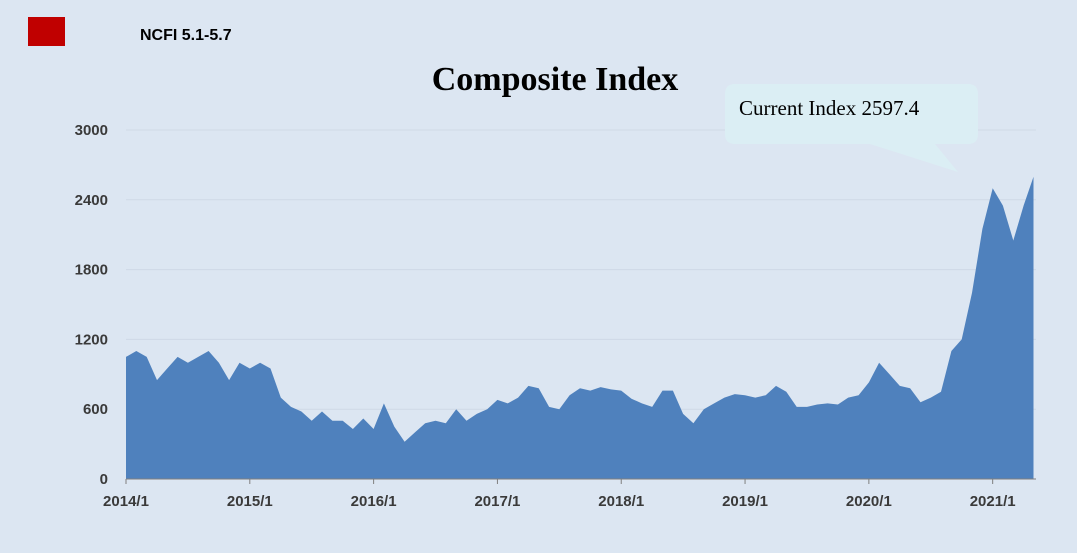 Image resolution: width=1077 pixels, height=553 pixels. Describe the element at coordinates (46, 31) in the screenshot. I see `badge` at that location.